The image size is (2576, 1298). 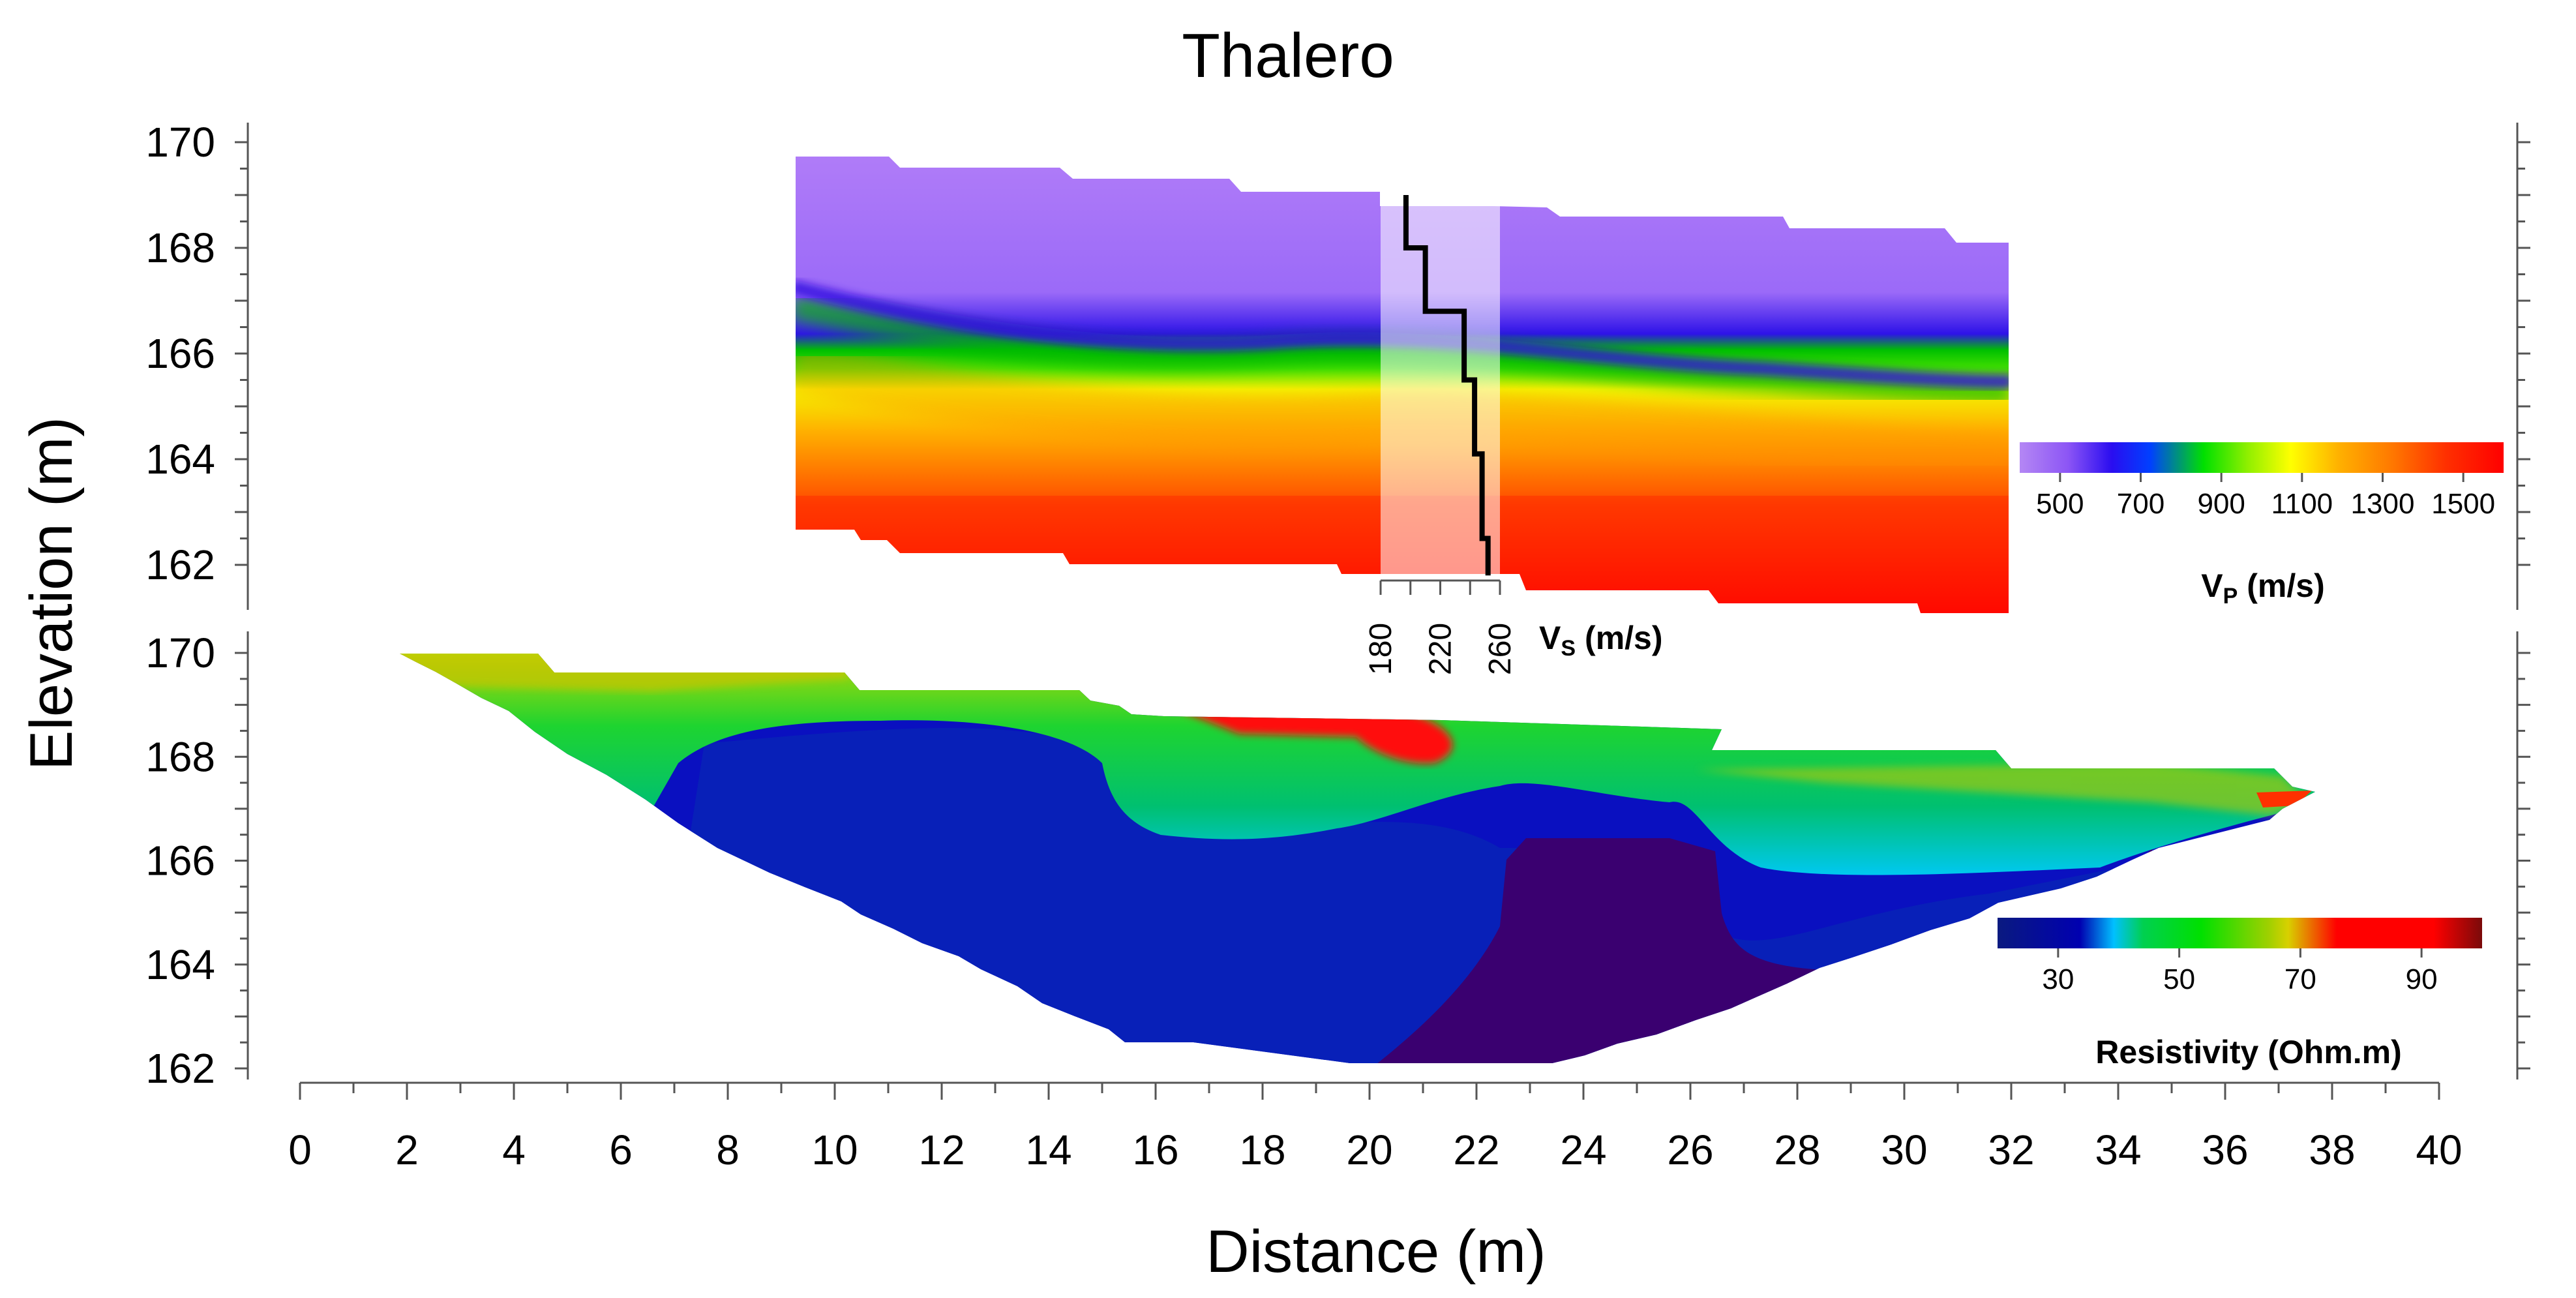 What do you see at coordinates (1262, 1149) in the screenshot?
I see `x-tick-label: 18` at bounding box center [1262, 1149].